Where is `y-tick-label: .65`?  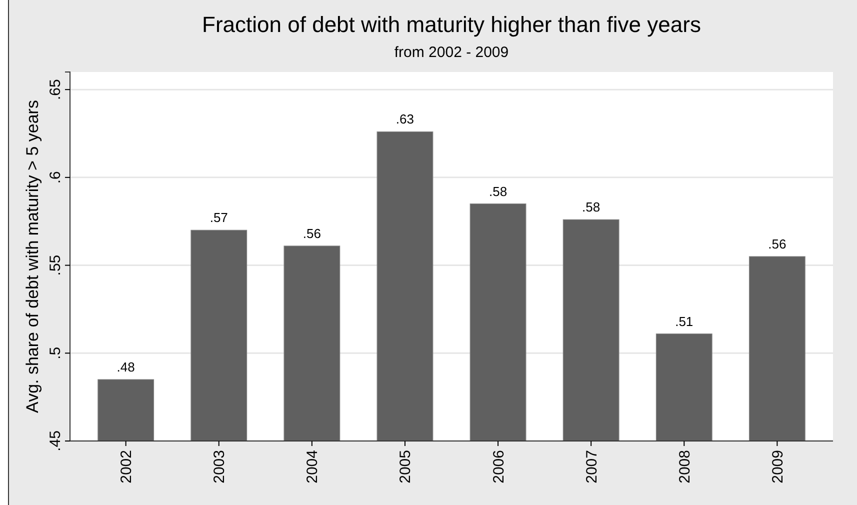
y-tick-label: .65 is located at coordinates (55, 89).